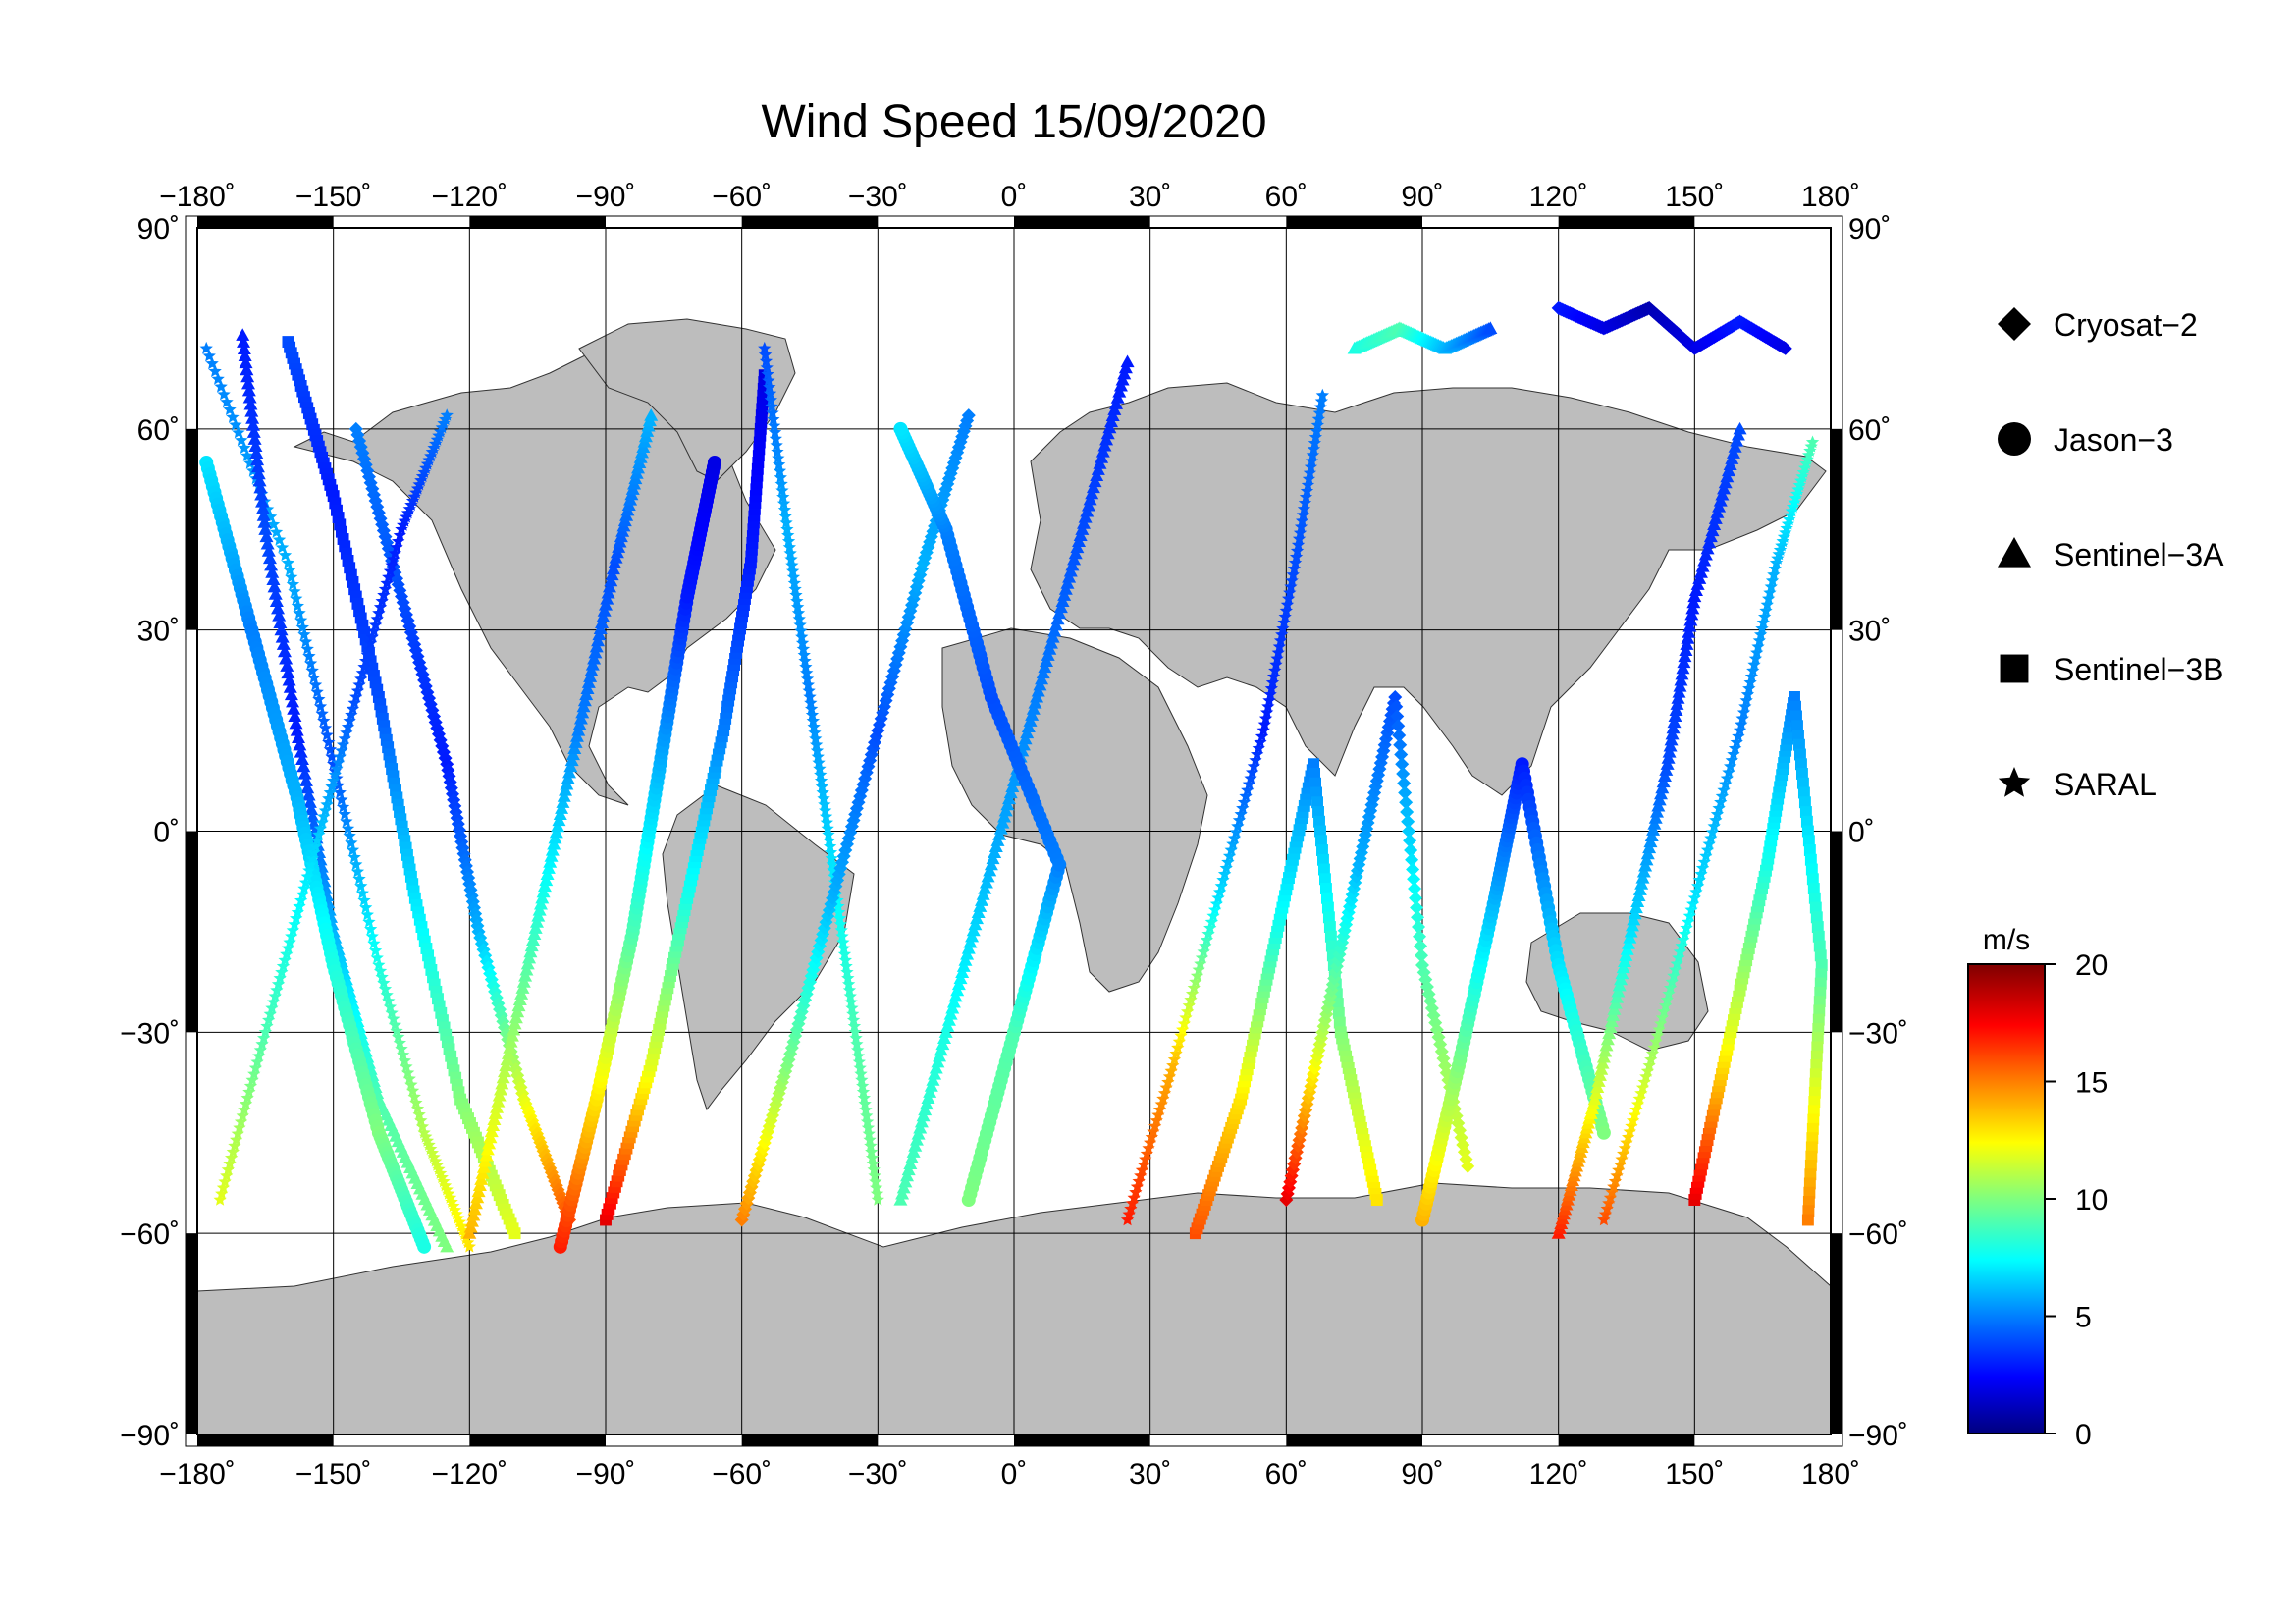 The image size is (2296, 1623). Describe the element at coordinates (2091, 1083) in the screenshot. I see `colorbar-tick-label: 15` at that location.